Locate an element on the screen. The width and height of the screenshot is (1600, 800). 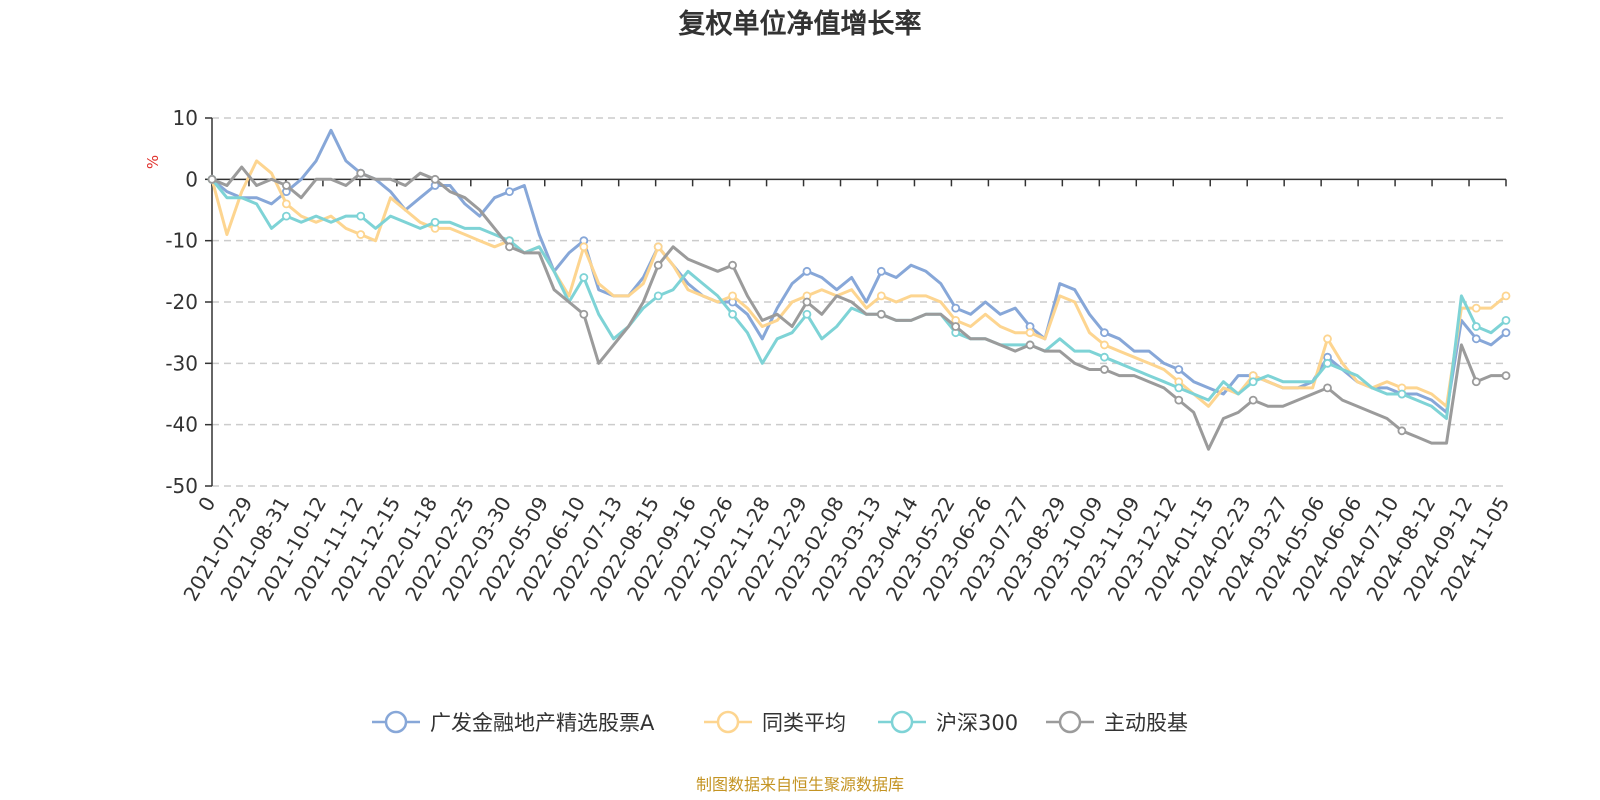
y-tick-label: 0 is located at coordinates (191, 179).